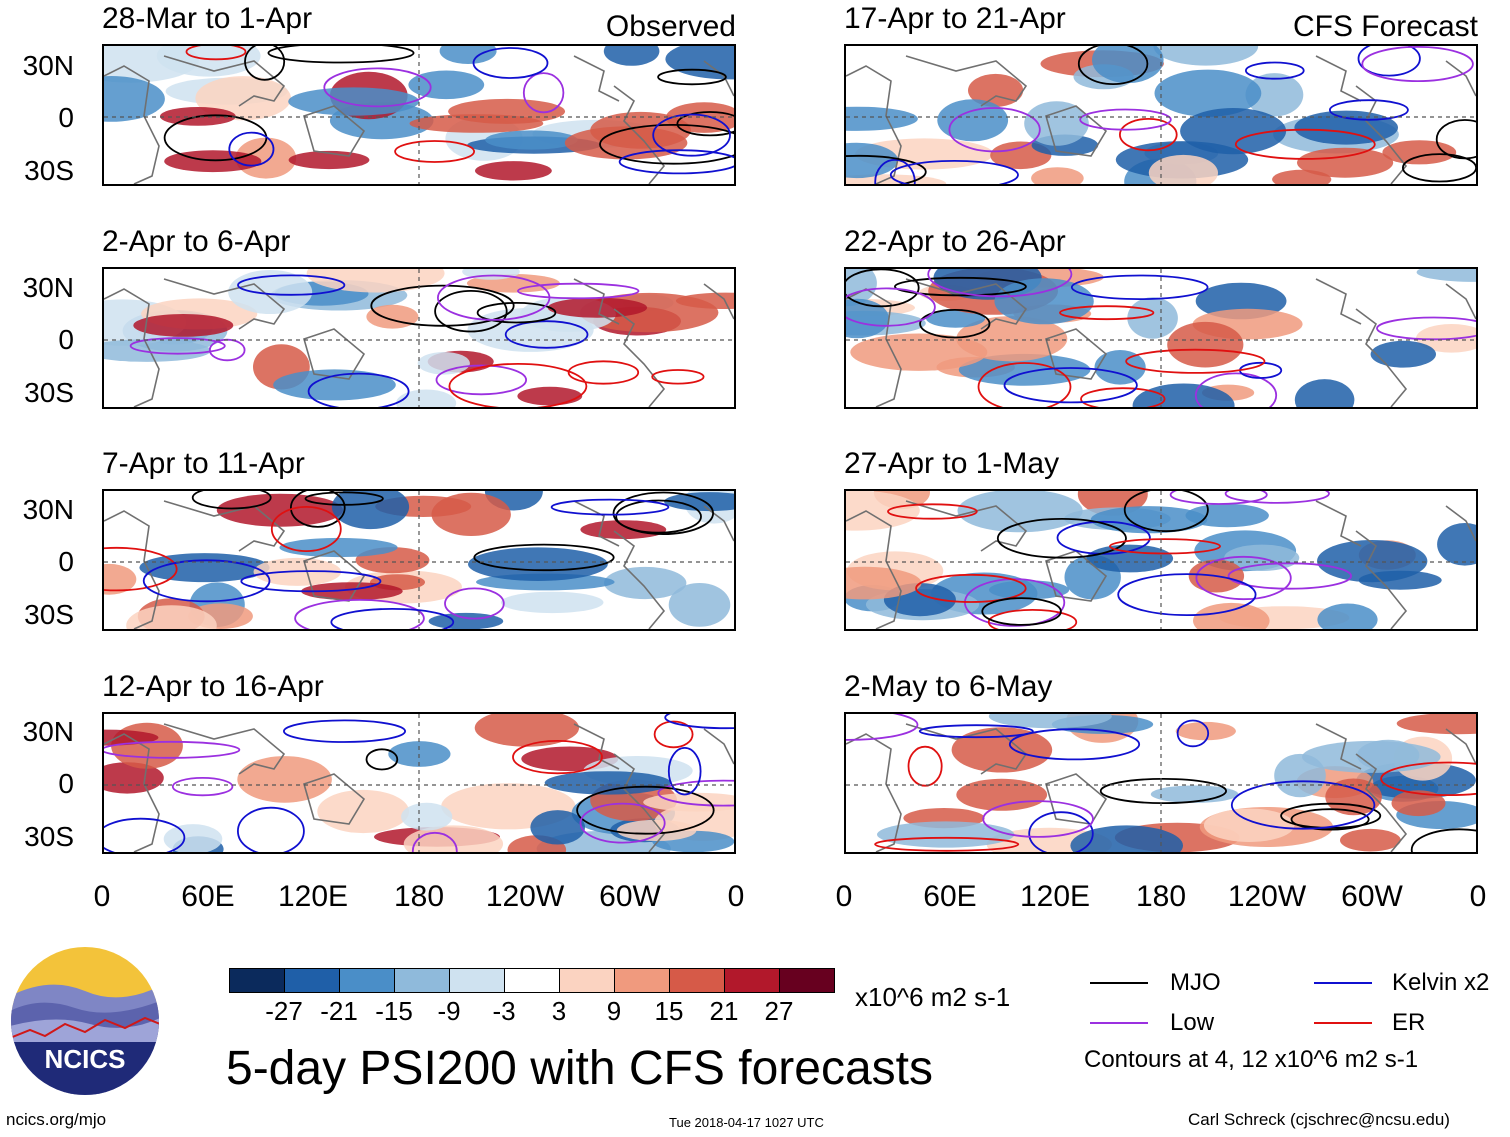  Describe the element at coordinates (207, 18) in the screenshot. I see `panel-title-obs-1: 28-Mar to 1-Apr` at that location.